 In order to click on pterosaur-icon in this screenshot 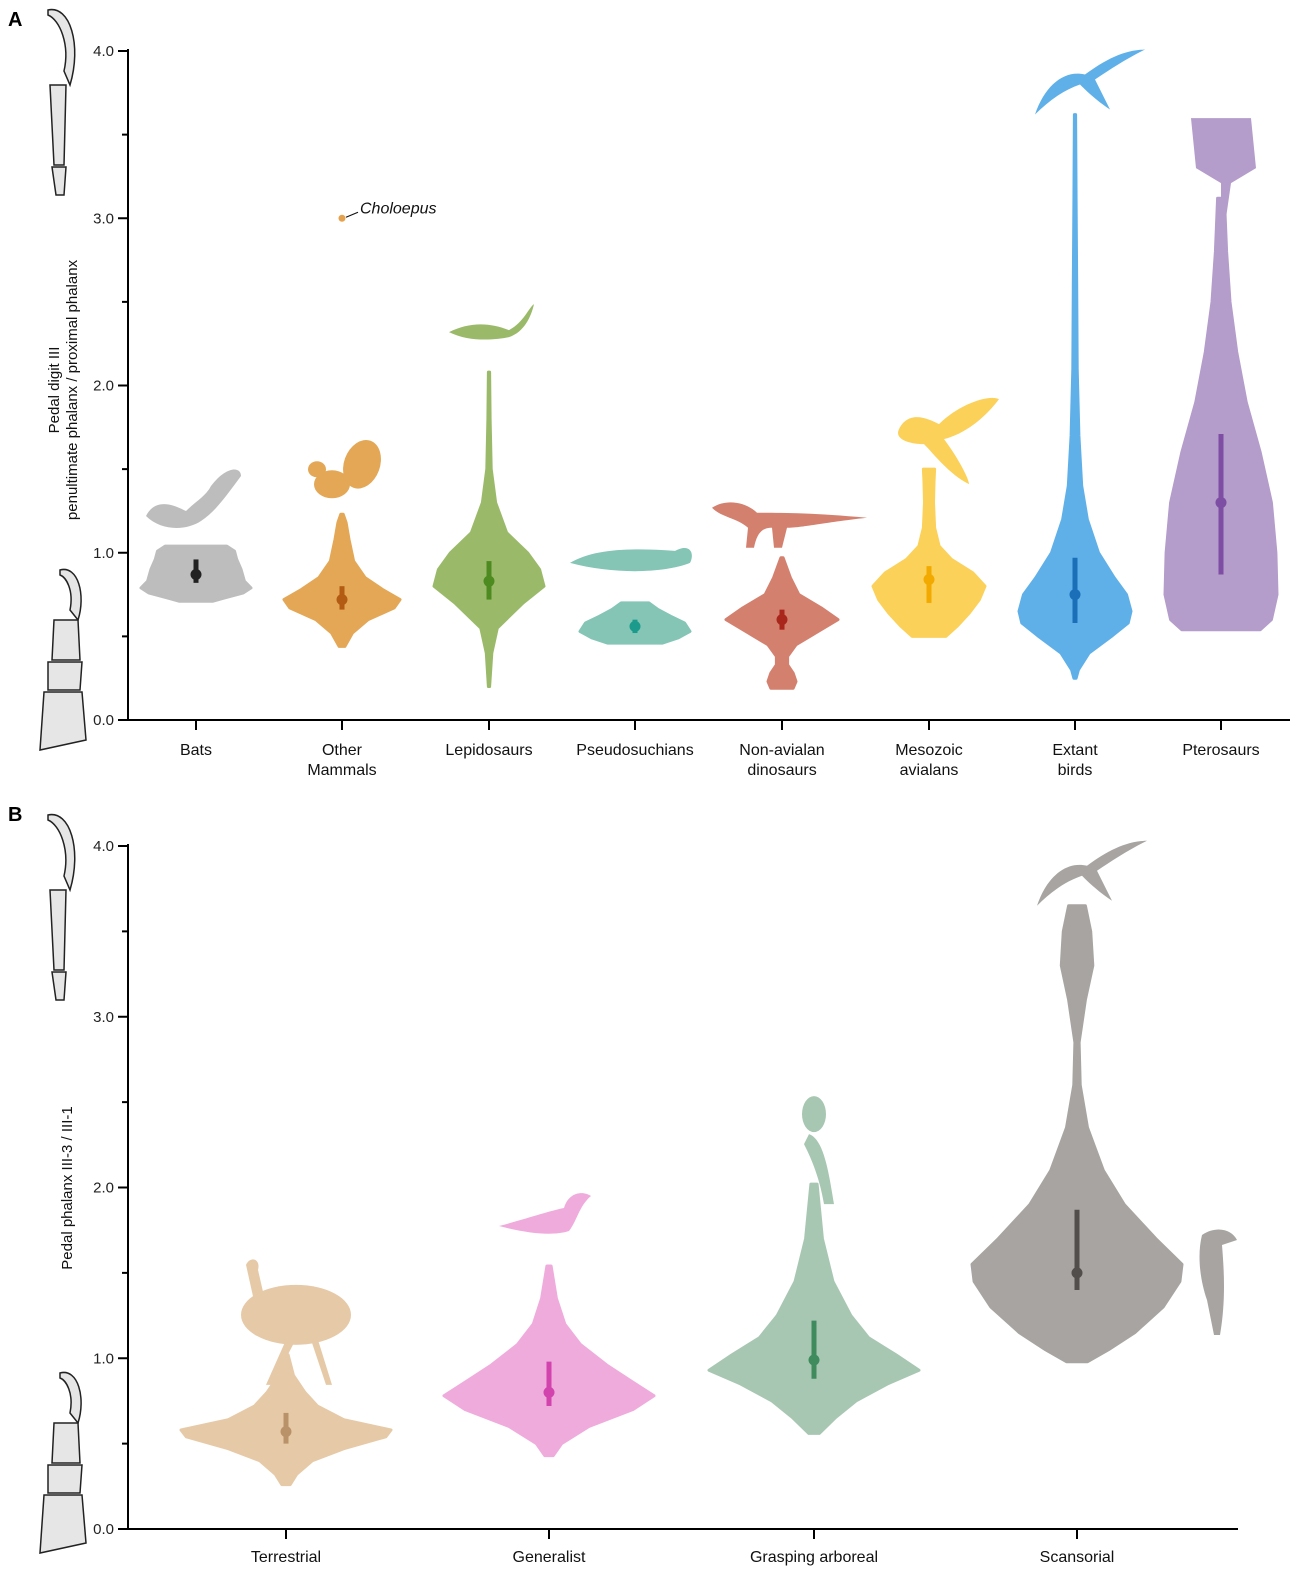, I will do `click(1223, 168)`.